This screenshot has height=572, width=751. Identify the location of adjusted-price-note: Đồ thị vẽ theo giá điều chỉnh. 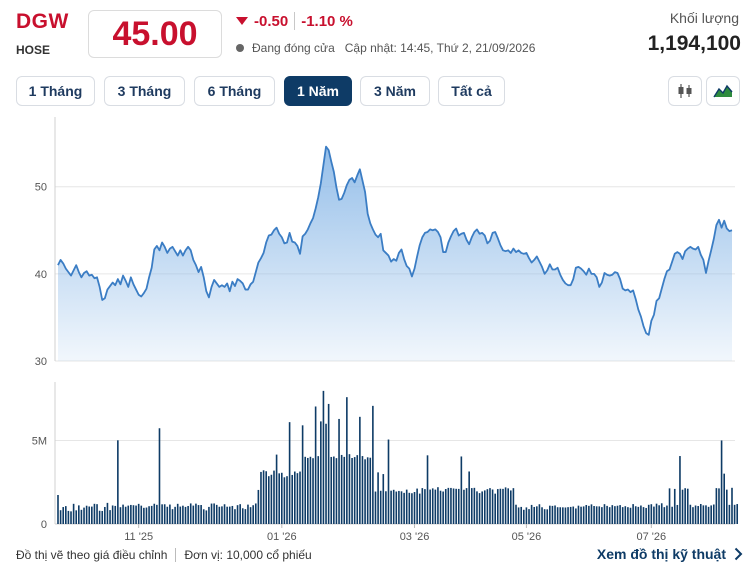
(92, 555).